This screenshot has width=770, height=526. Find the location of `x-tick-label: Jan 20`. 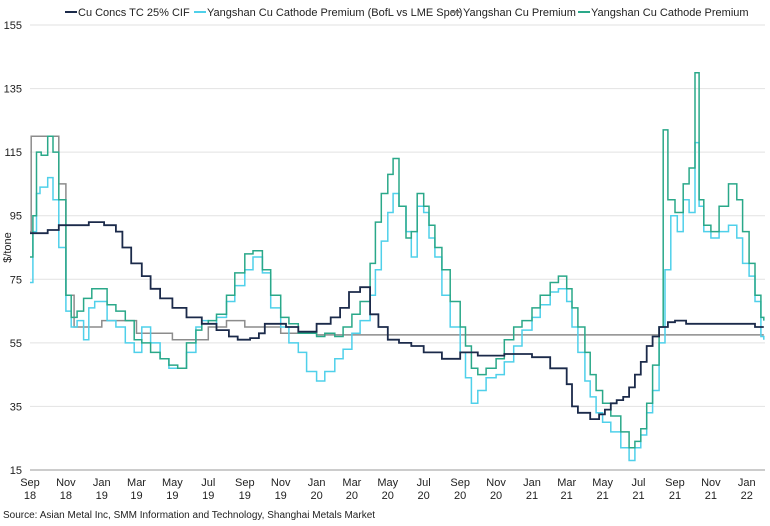

x-tick-label: Jan 20 is located at coordinates (317, 489).